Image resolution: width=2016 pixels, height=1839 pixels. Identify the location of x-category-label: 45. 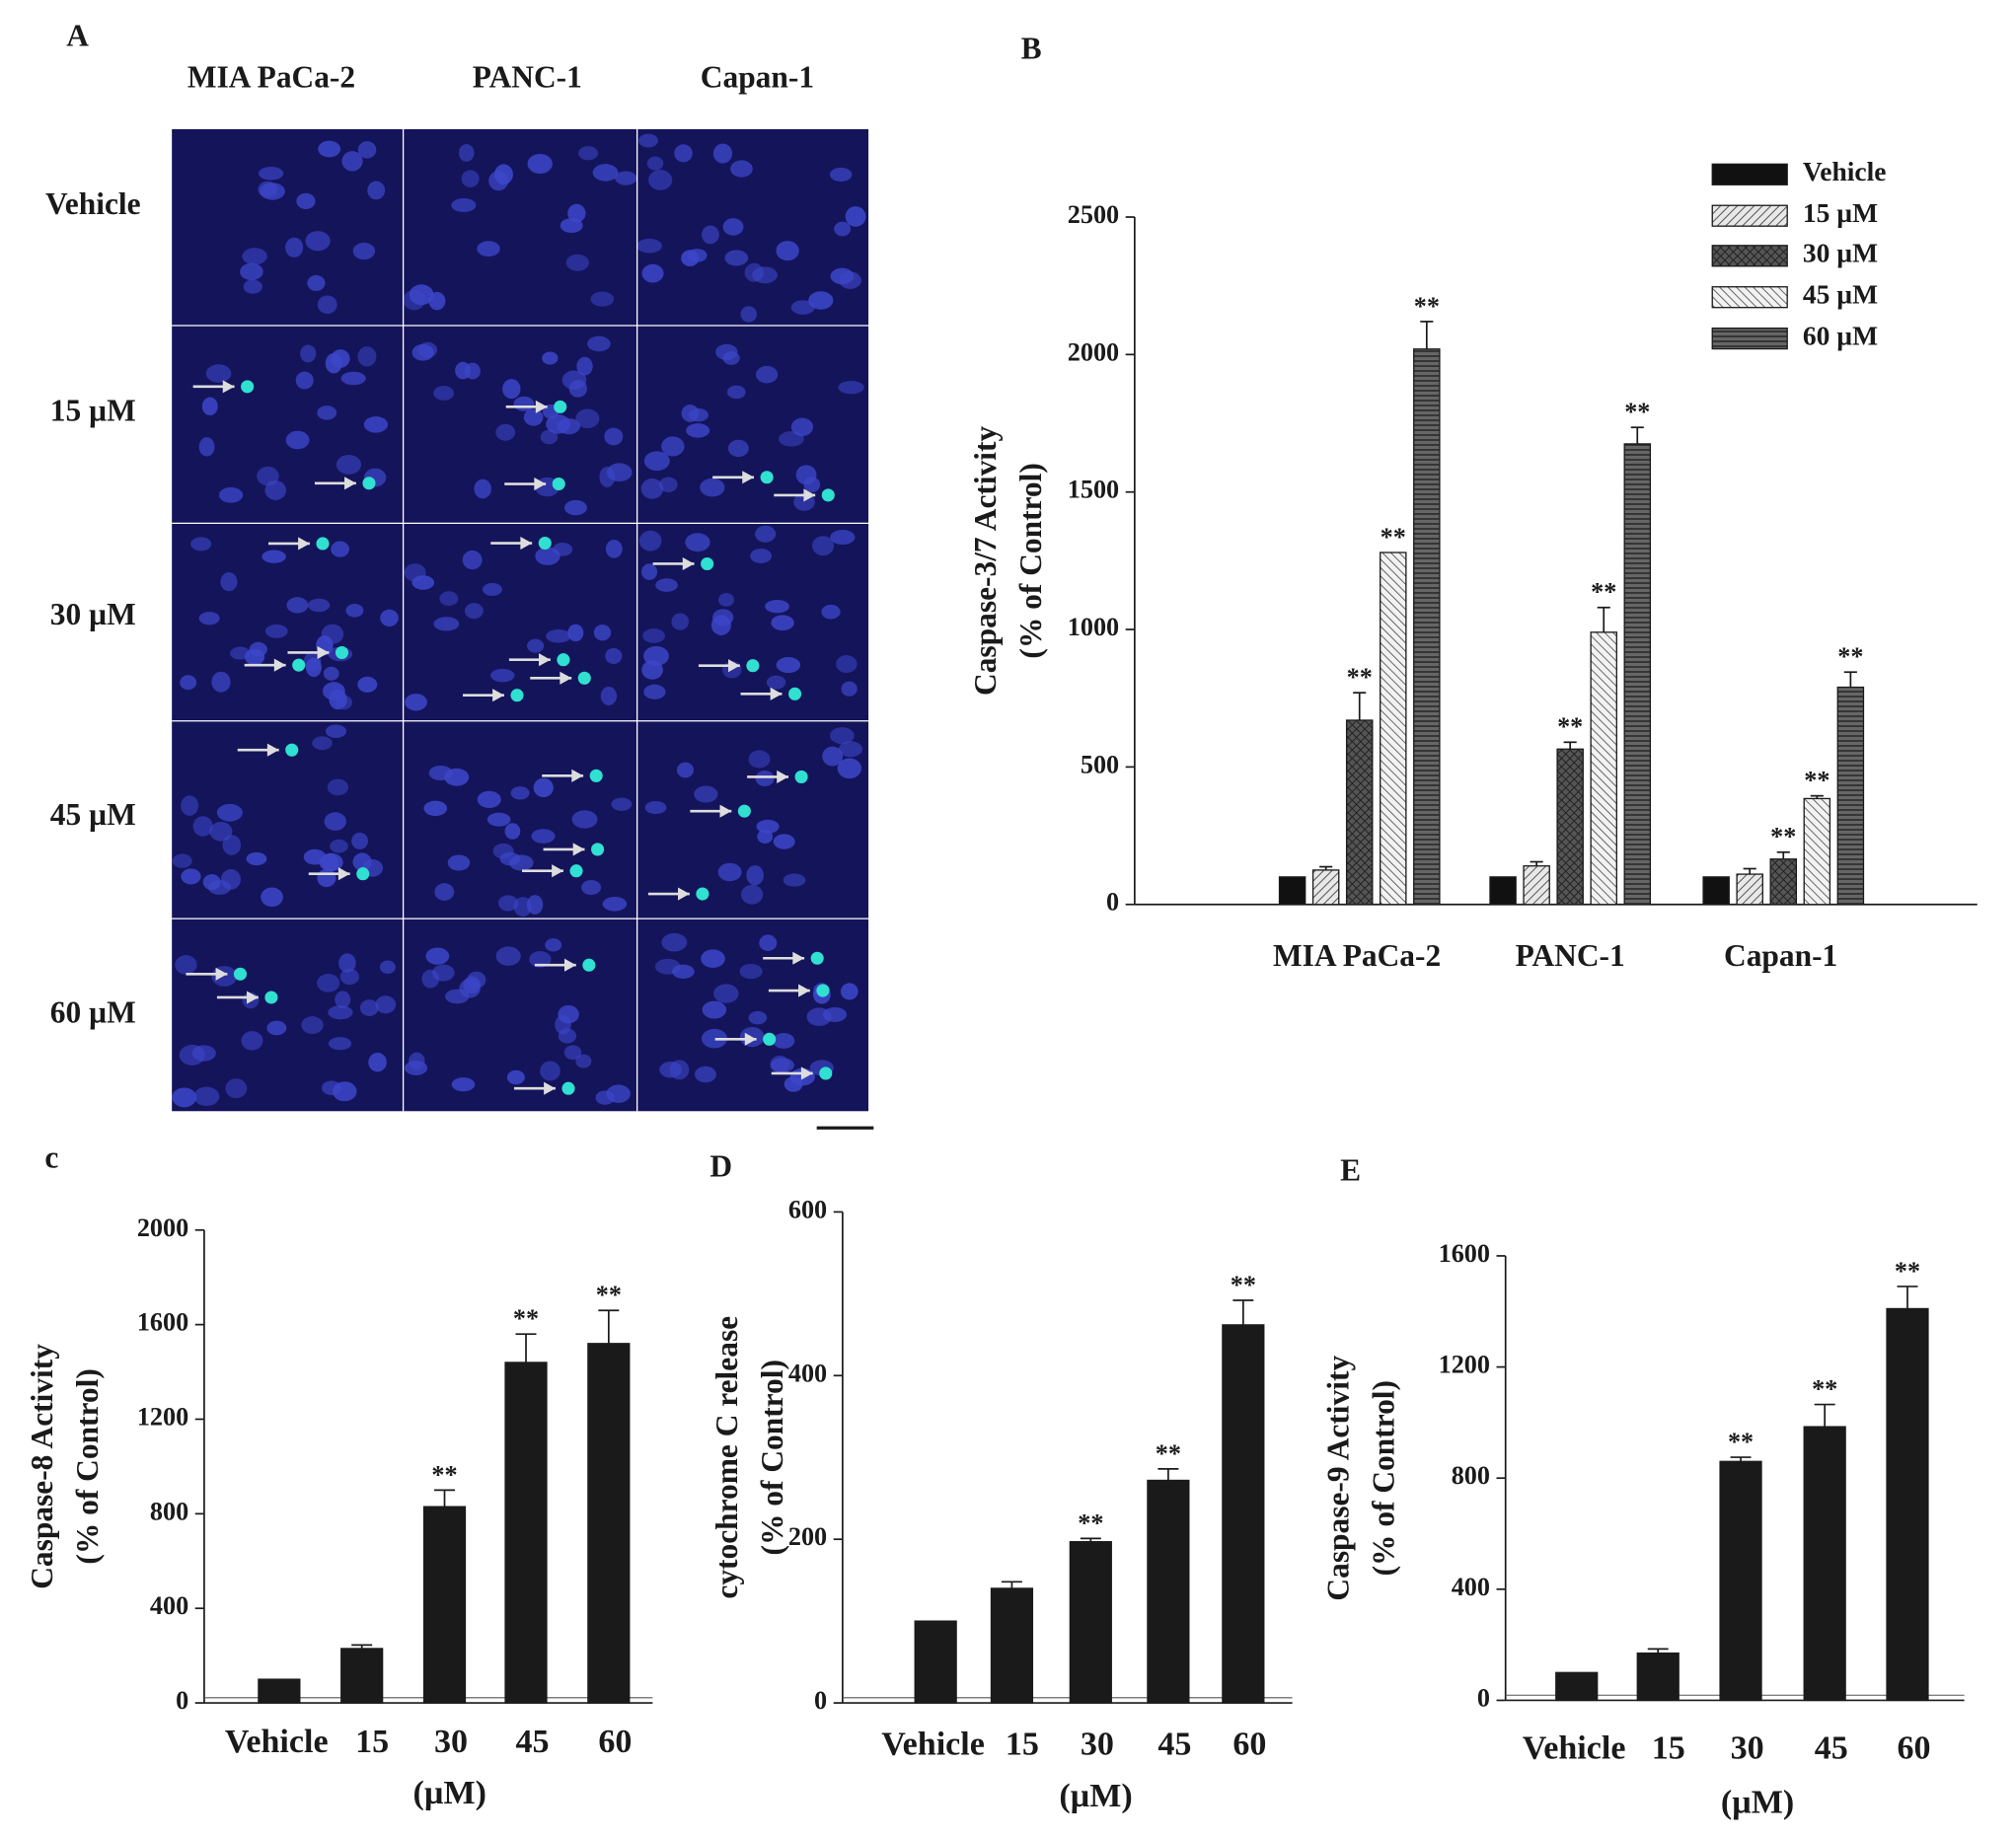
(533, 1742).